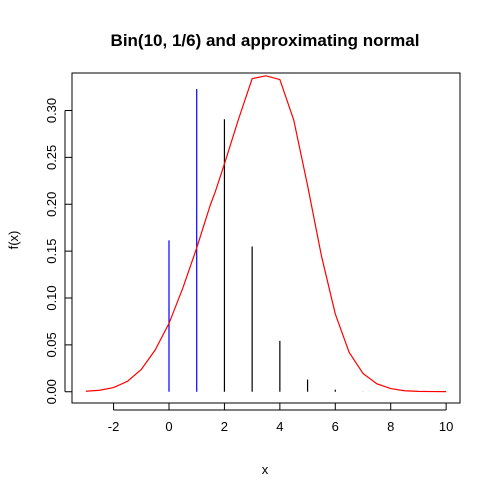 This screenshot has width=497, height=501. What do you see at coordinates (280, 418) in the screenshot?
I see `x-axis: -2 0 2 4 6 8 10` at bounding box center [280, 418].